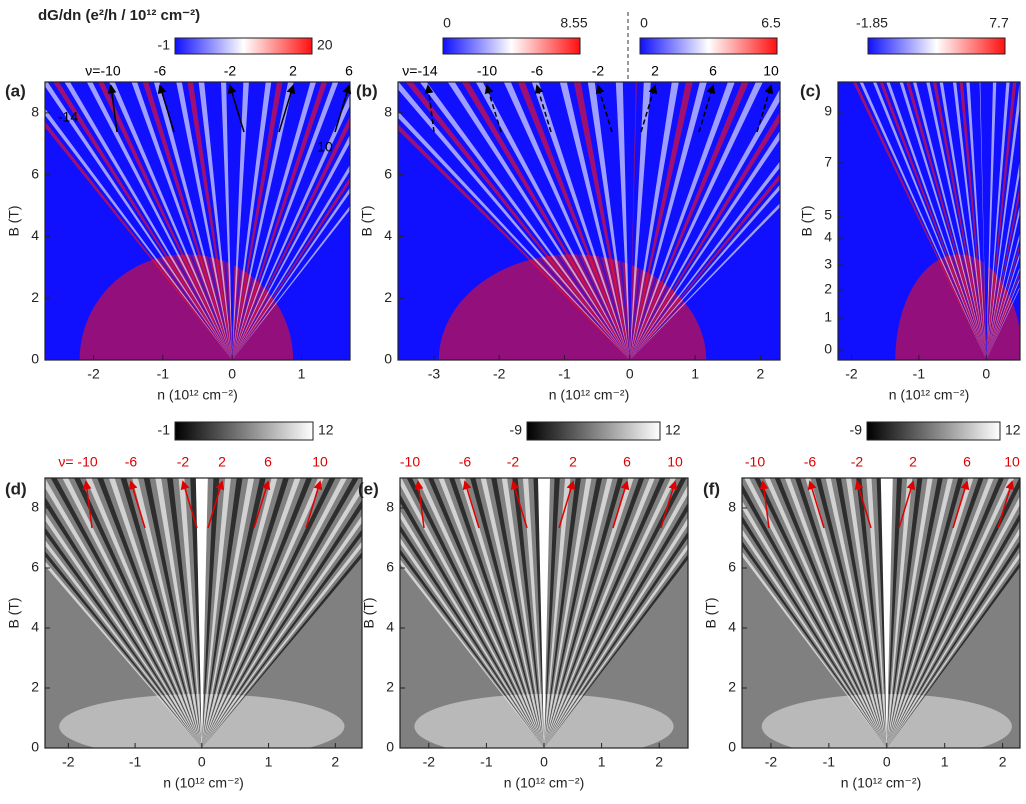 This screenshot has height=804, width=1026. What do you see at coordinates (35, 359) in the screenshot?
I see `y-tick-label: 0` at bounding box center [35, 359].